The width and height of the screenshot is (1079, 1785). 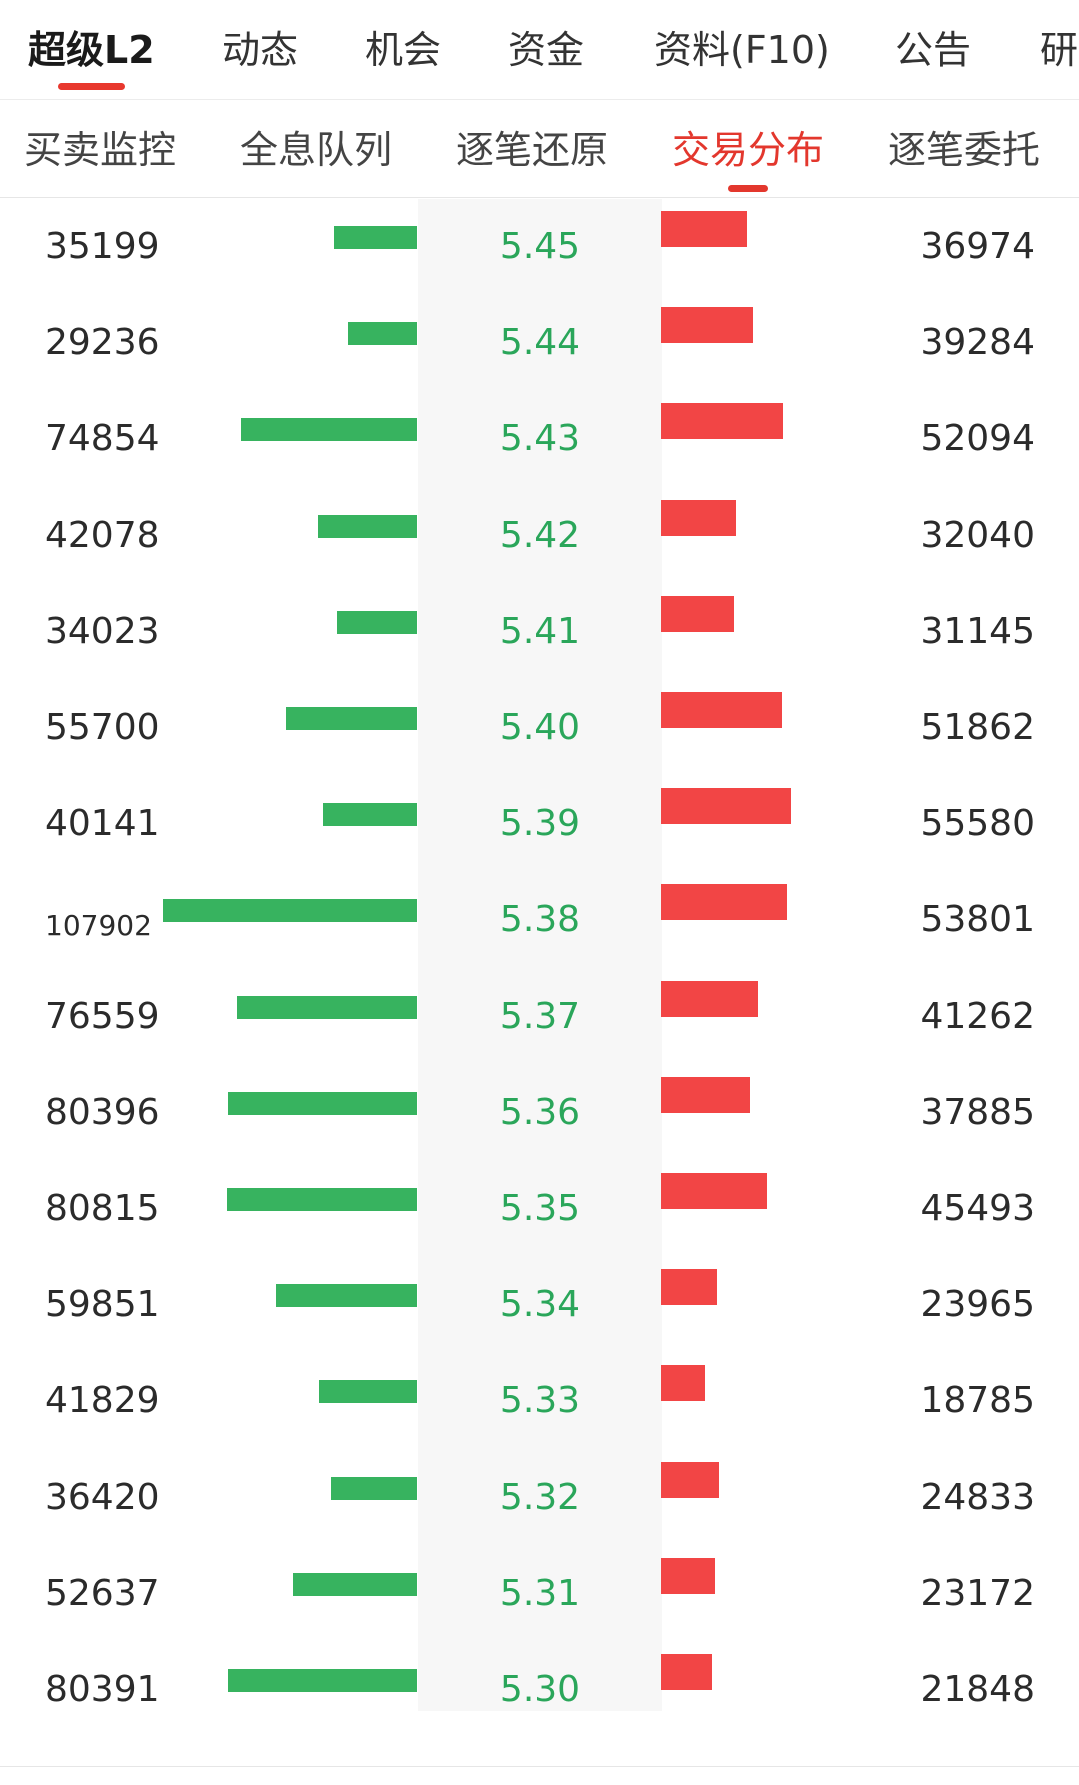 I want to click on price-level: 5.30, so click(x=540, y=1689).